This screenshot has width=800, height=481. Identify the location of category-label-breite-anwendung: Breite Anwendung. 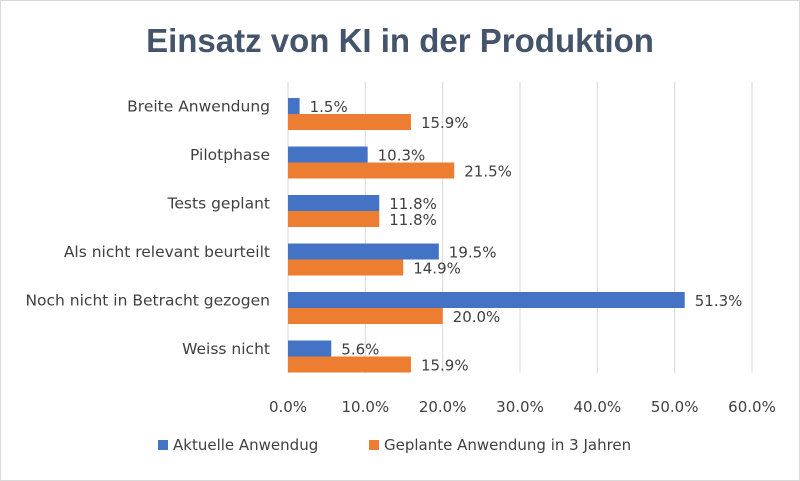
(198, 106).